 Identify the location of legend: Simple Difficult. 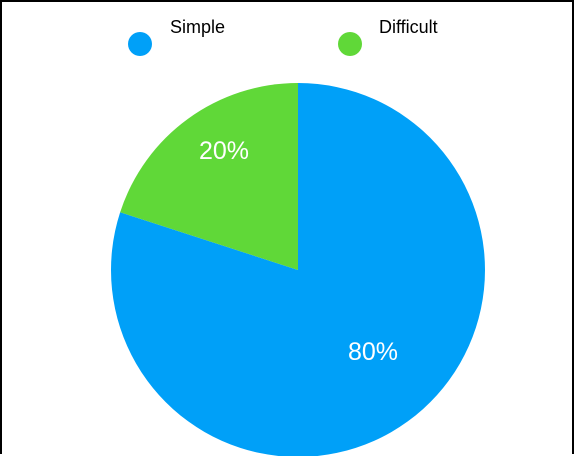
(283, 36).